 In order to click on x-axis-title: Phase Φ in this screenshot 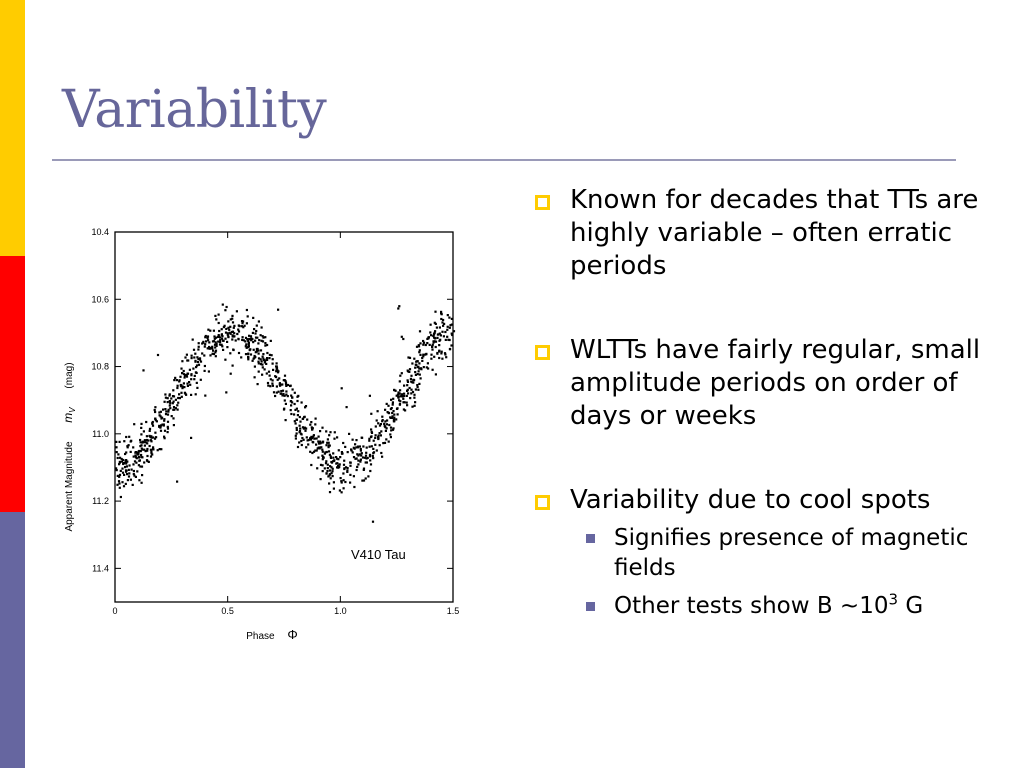, I will do `click(272, 634)`.